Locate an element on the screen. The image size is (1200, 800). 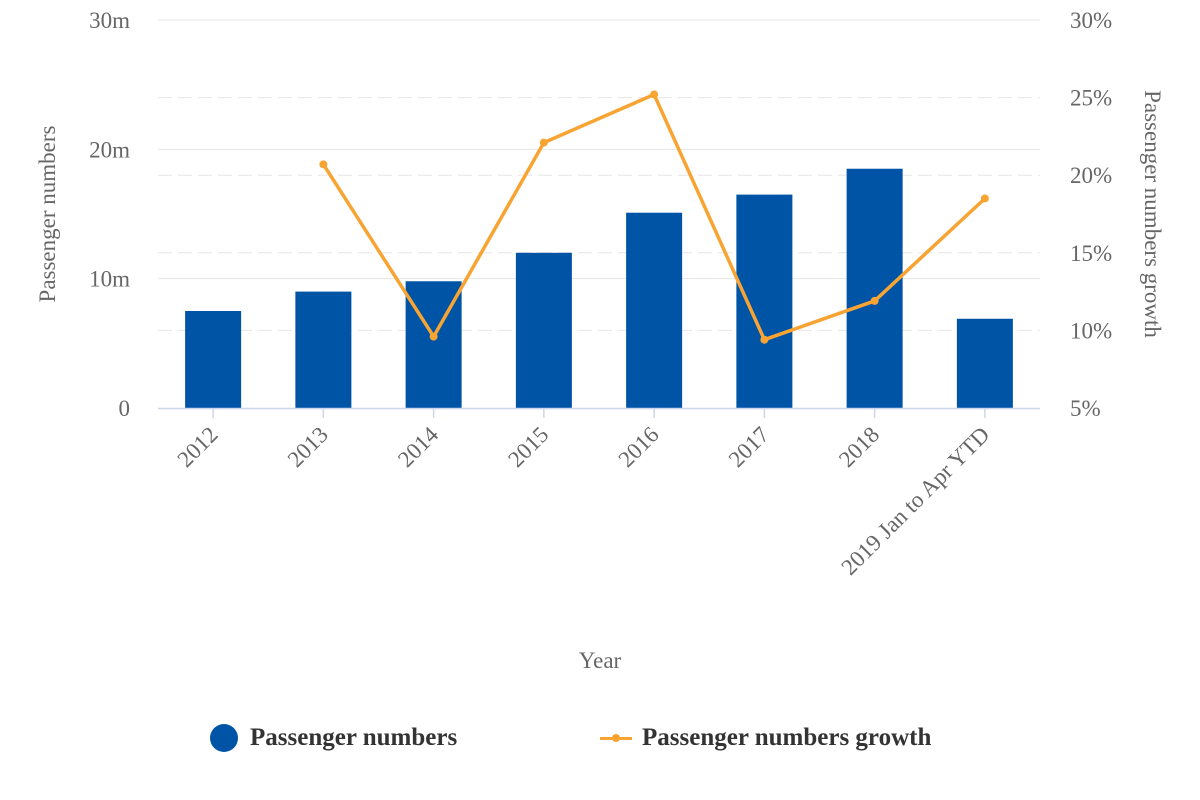
right-y-tick-label: 10% is located at coordinates (1091, 330).